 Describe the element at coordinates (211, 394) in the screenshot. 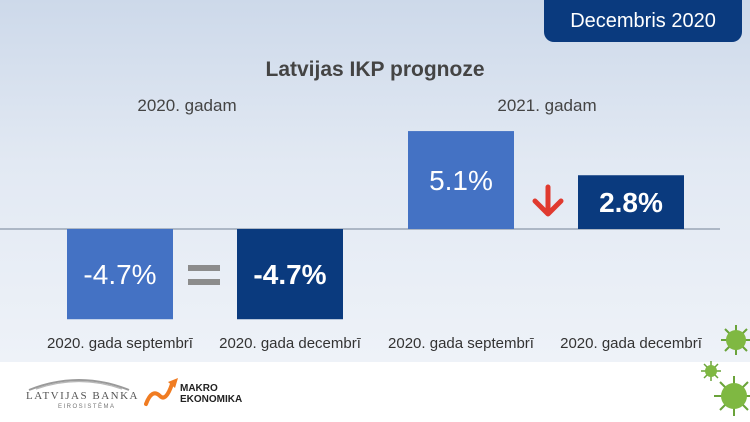

I see `makroekonomika-label: MAKRO EKONOMIKA` at that location.